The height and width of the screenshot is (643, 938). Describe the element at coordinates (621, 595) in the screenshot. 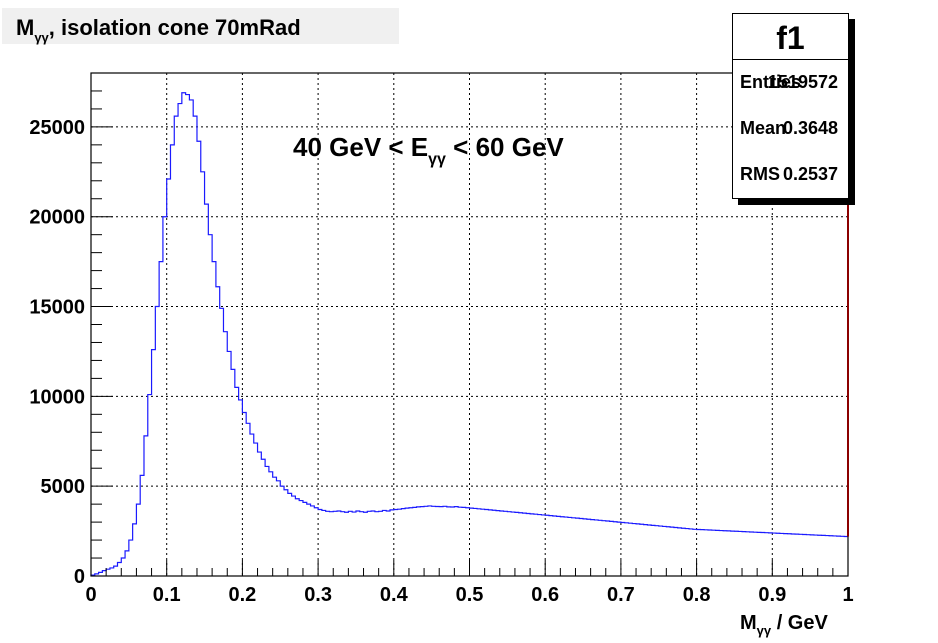

I see `x-tick-label: 0.7` at that location.